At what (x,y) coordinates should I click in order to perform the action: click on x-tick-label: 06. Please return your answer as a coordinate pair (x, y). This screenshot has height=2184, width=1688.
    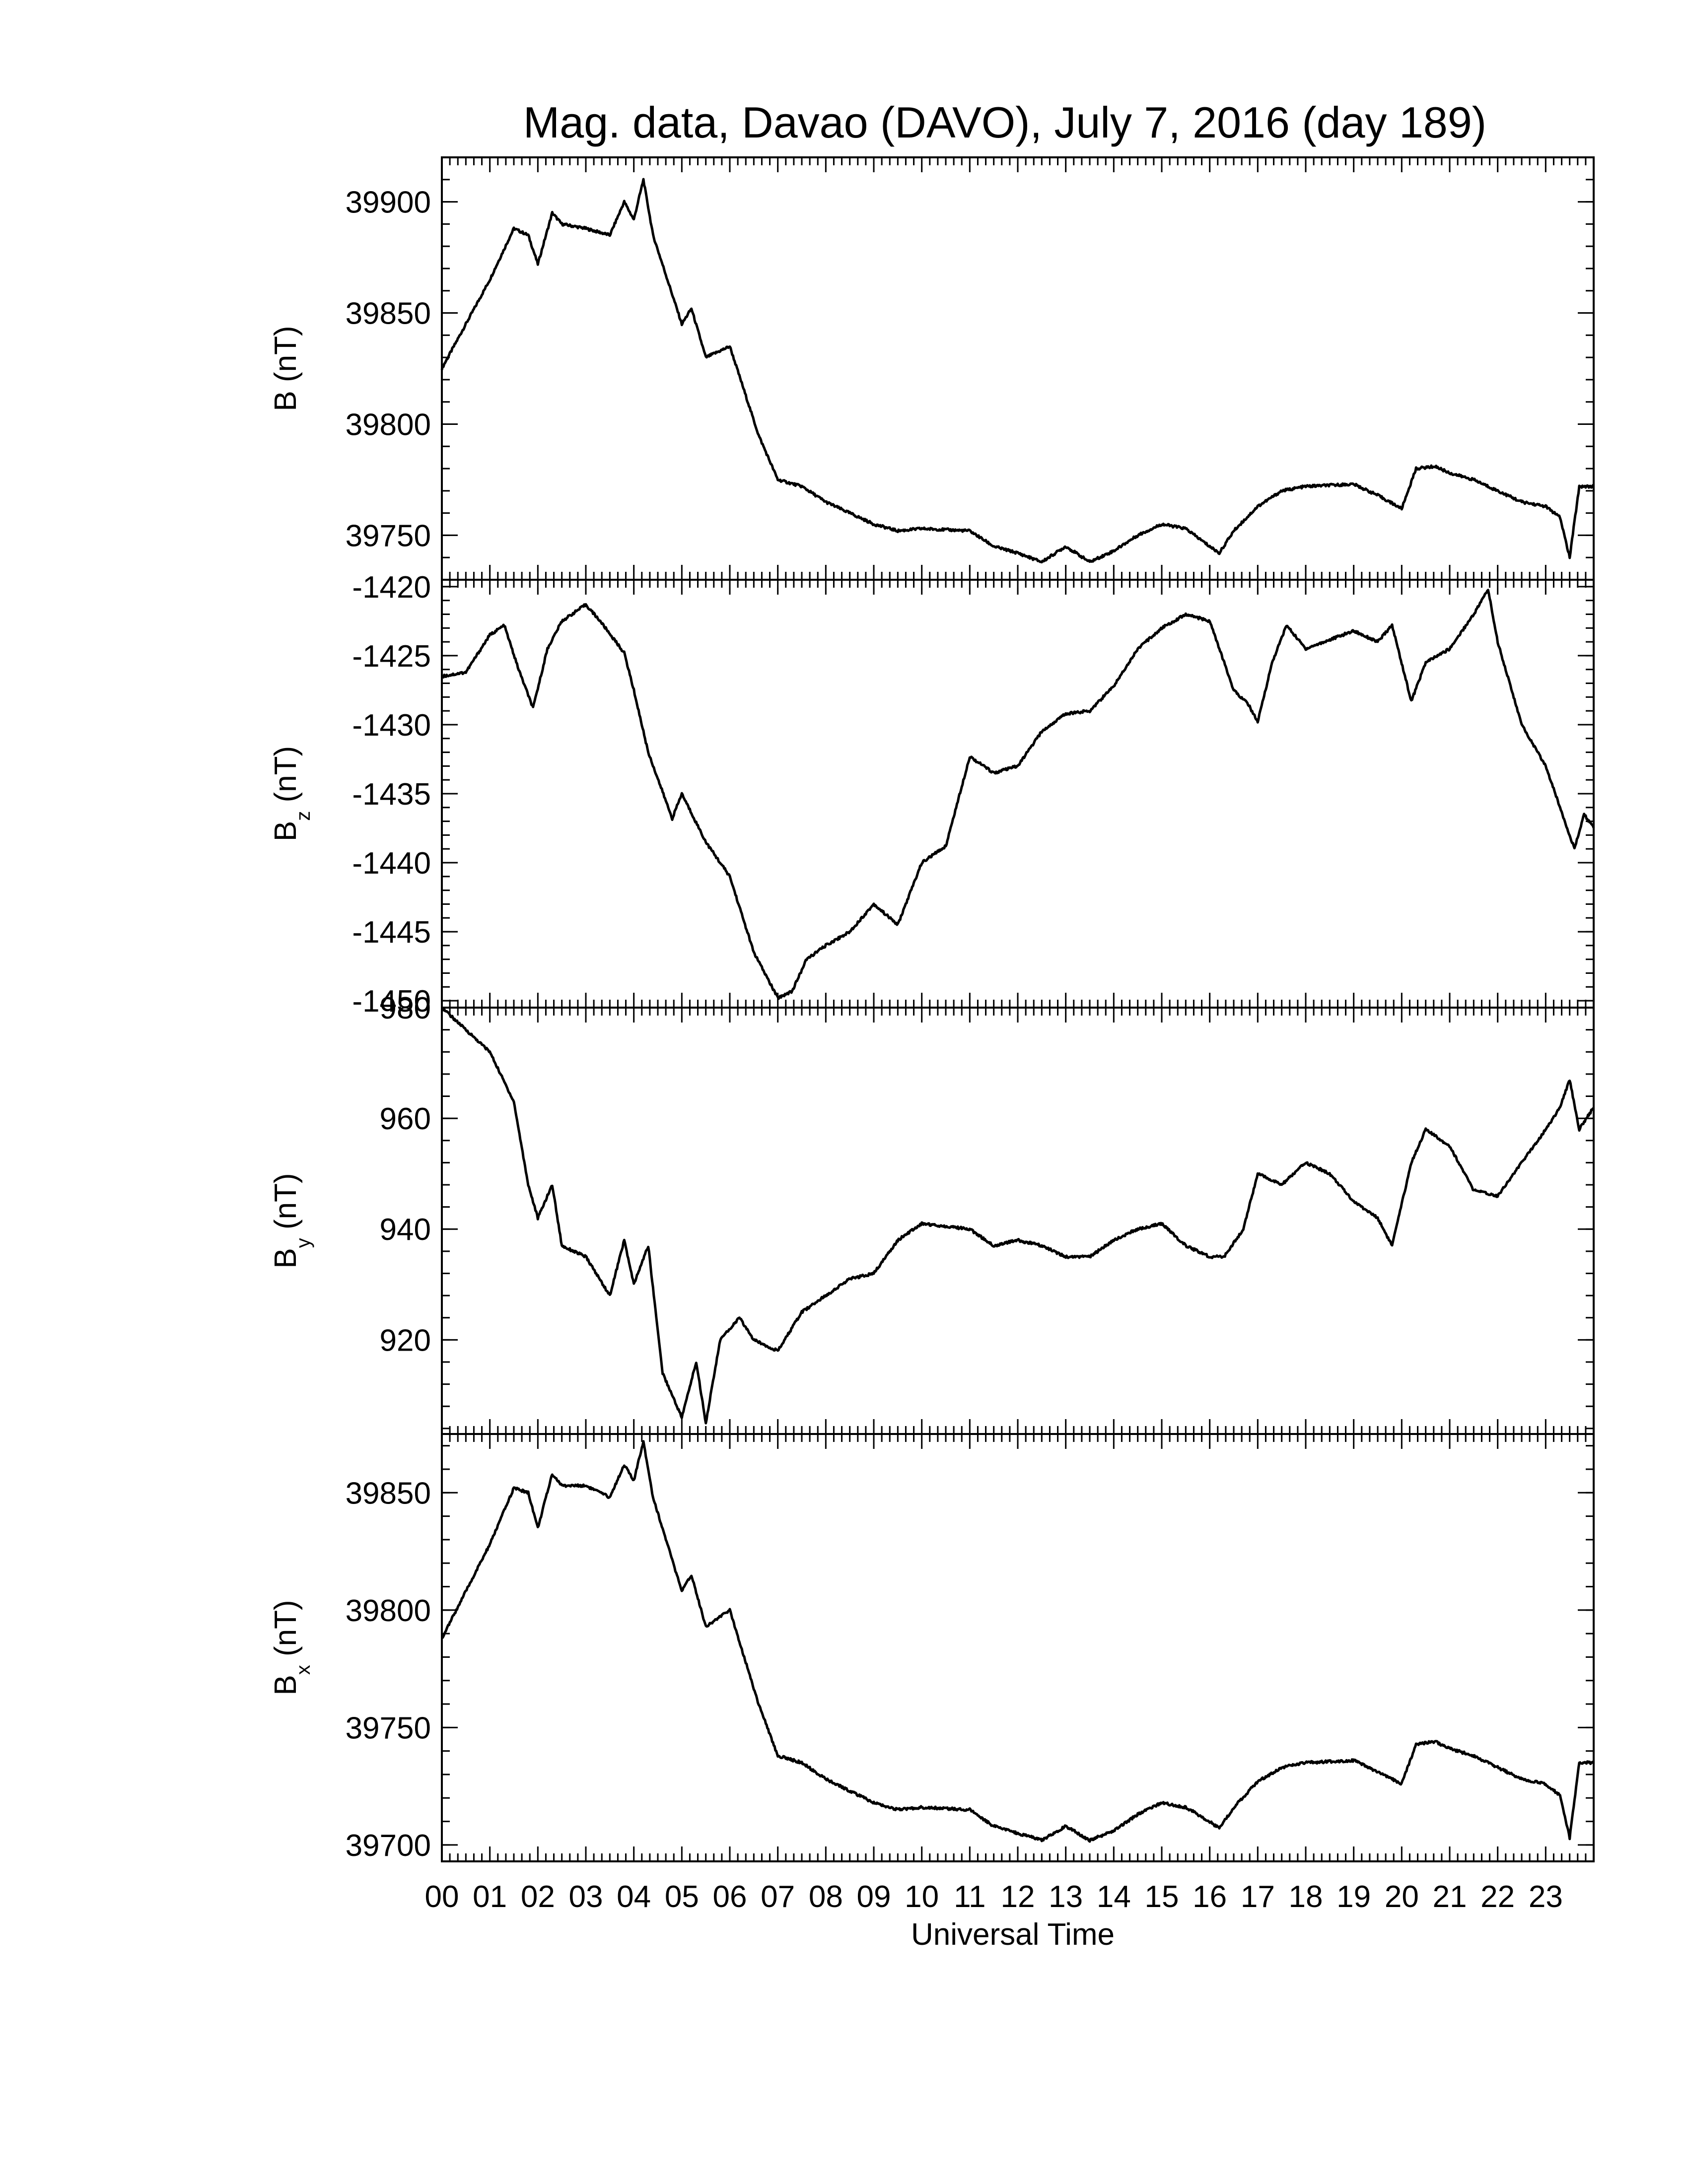
    Looking at the image, I should click on (730, 1897).